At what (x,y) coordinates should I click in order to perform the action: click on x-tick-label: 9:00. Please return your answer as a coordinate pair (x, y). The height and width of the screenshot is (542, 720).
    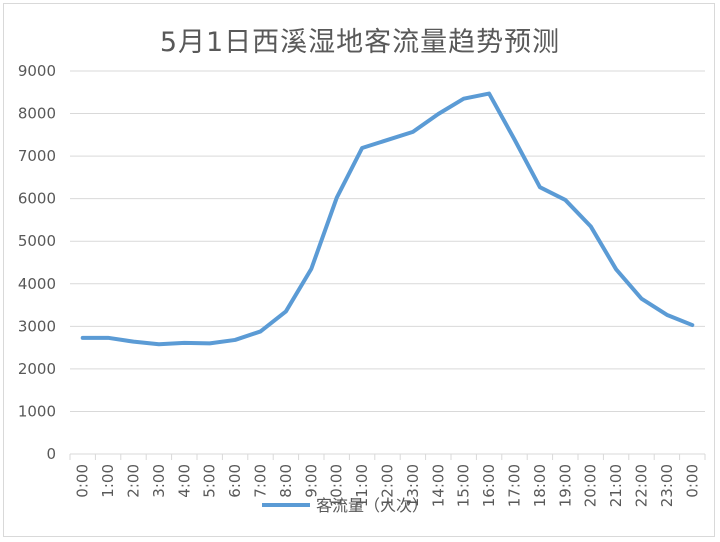
    Looking at the image, I should click on (311, 481).